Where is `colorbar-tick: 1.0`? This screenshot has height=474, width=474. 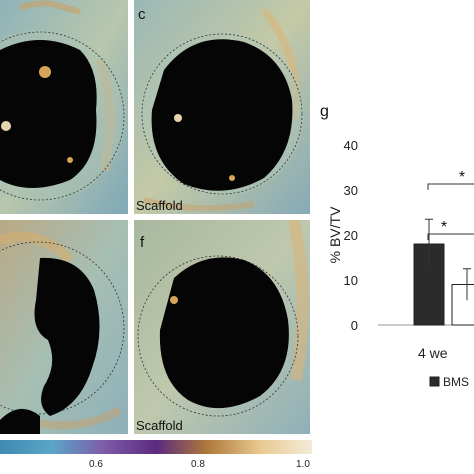 colorbar-tick: 1.0 is located at coordinates (303, 464).